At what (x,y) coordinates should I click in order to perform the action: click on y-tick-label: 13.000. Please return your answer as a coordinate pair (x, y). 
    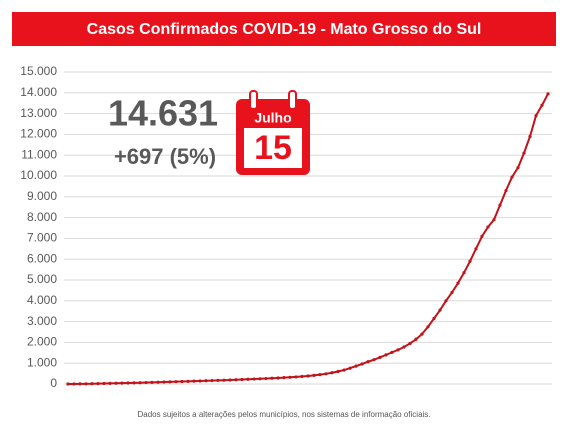
    Looking at the image, I should click on (38, 113).